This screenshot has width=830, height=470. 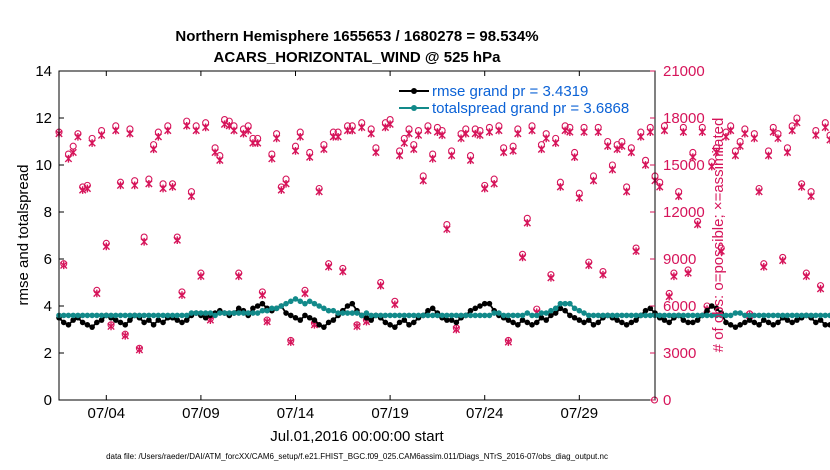 I want to click on x-tick-label: 07/04, so click(x=107, y=413).